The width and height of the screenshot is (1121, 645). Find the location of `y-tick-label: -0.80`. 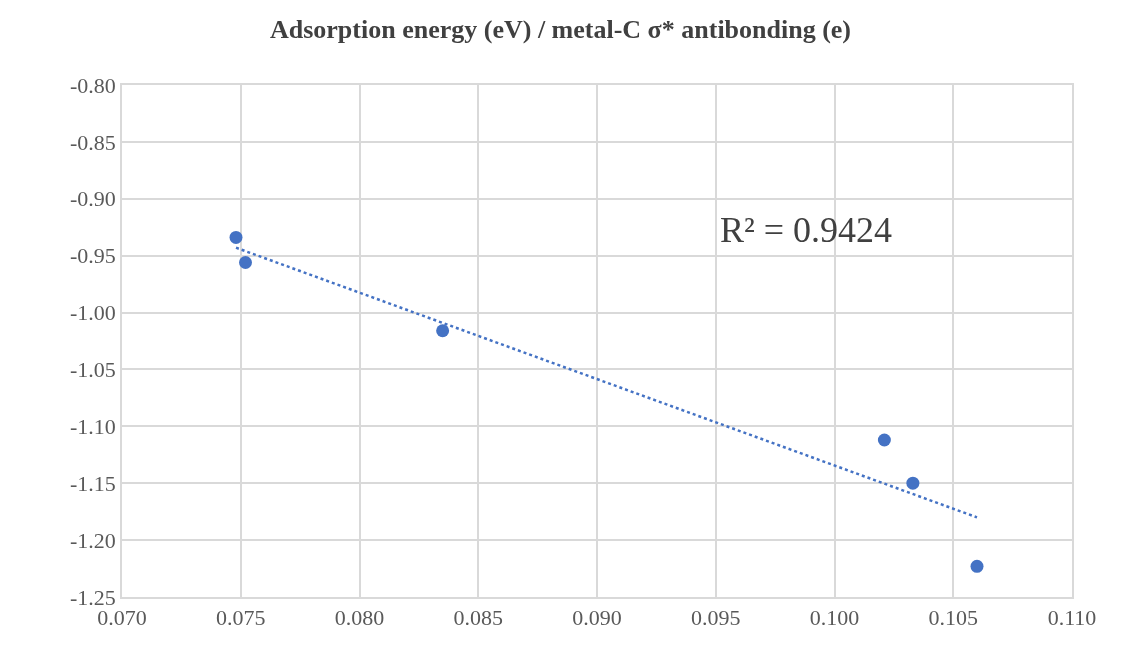

y-tick-label: -0.80 is located at coordinates (93, 85).